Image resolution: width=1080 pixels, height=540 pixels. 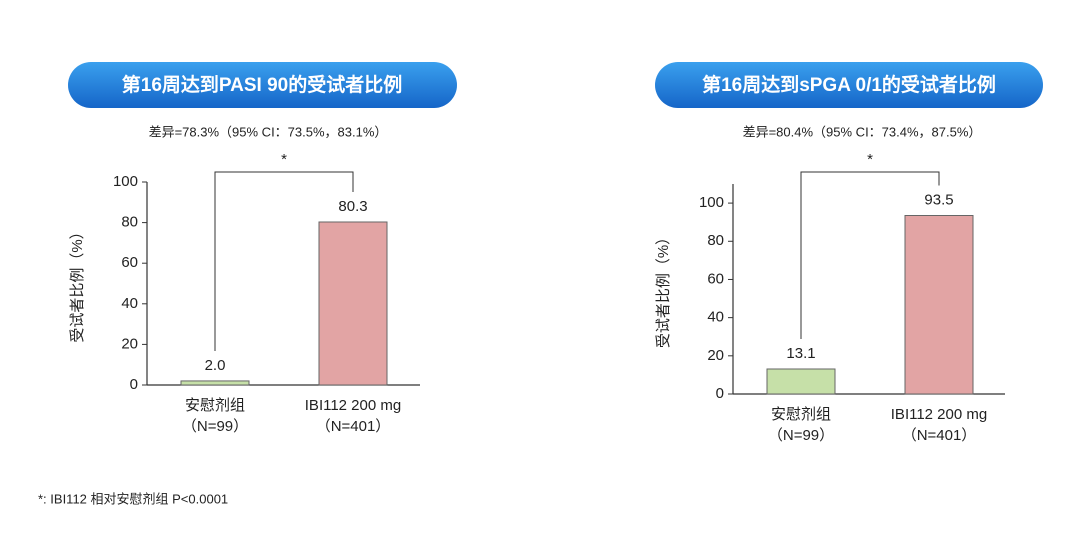 I want to click on subtitle: 差异=78.3%（95% CI：73.5%，83.1%）, so click(x=268, y=131).